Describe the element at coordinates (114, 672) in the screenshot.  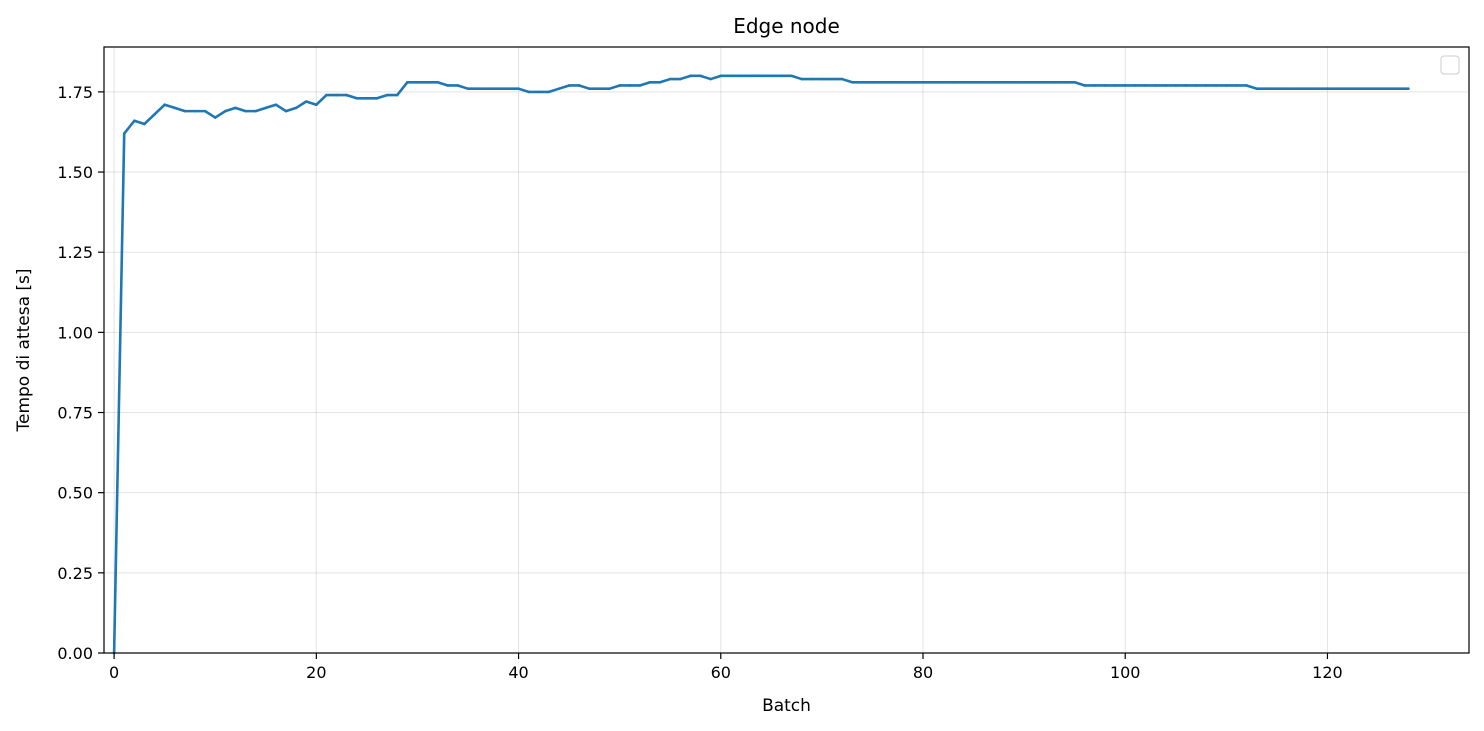
I see `x-tick-label: 0` at that location.